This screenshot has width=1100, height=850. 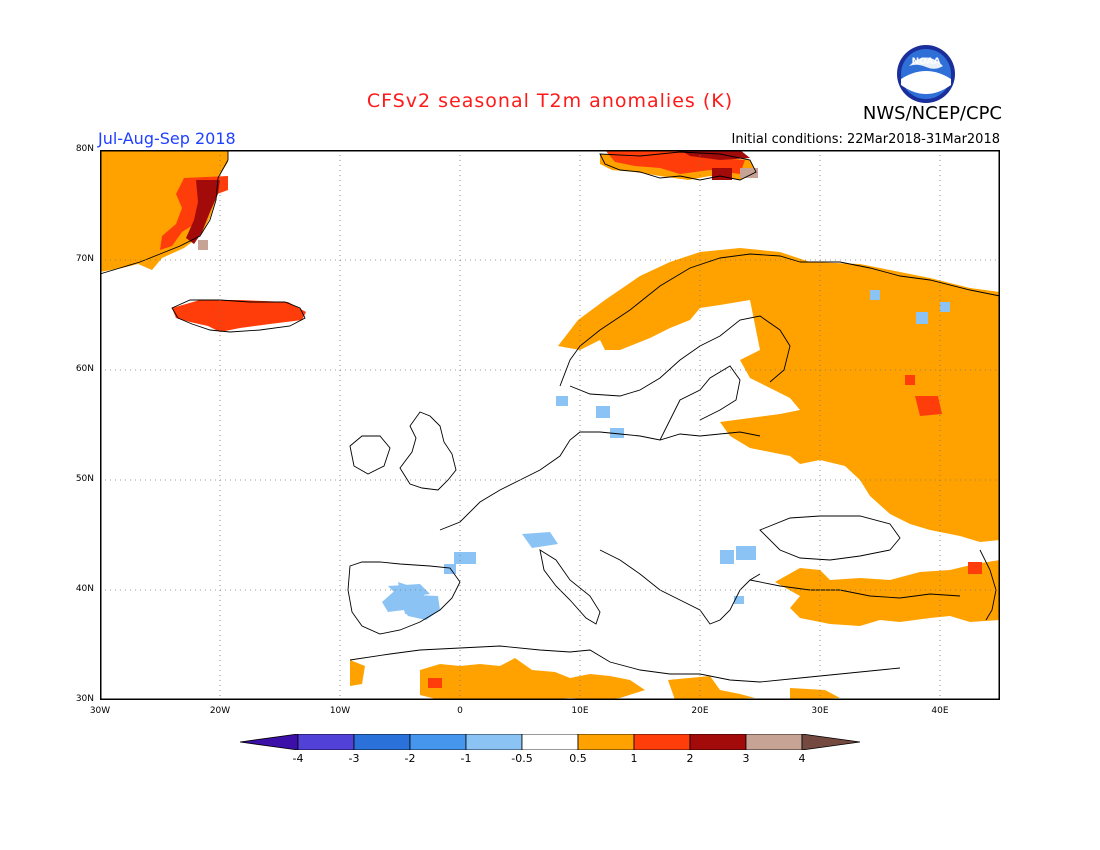 I want to click on agency-name: NWS/NCEP/CPC, so click(x=932, y=113).